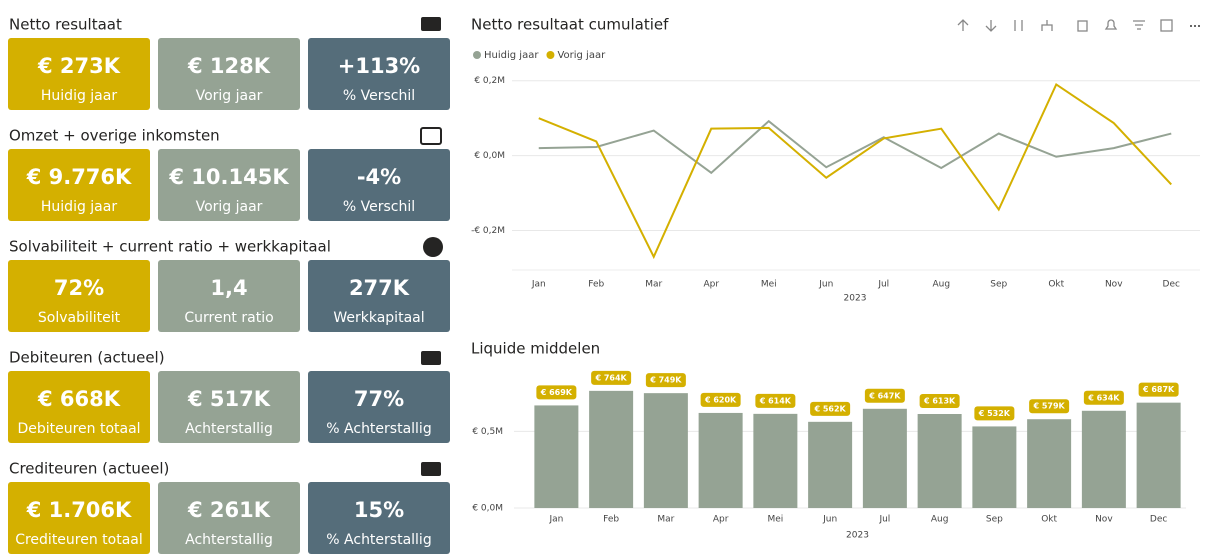  Describe the element at coordinates (114, 136) in the screenshot. I see `section-title: Omzet + overige inkomsten` at that location.